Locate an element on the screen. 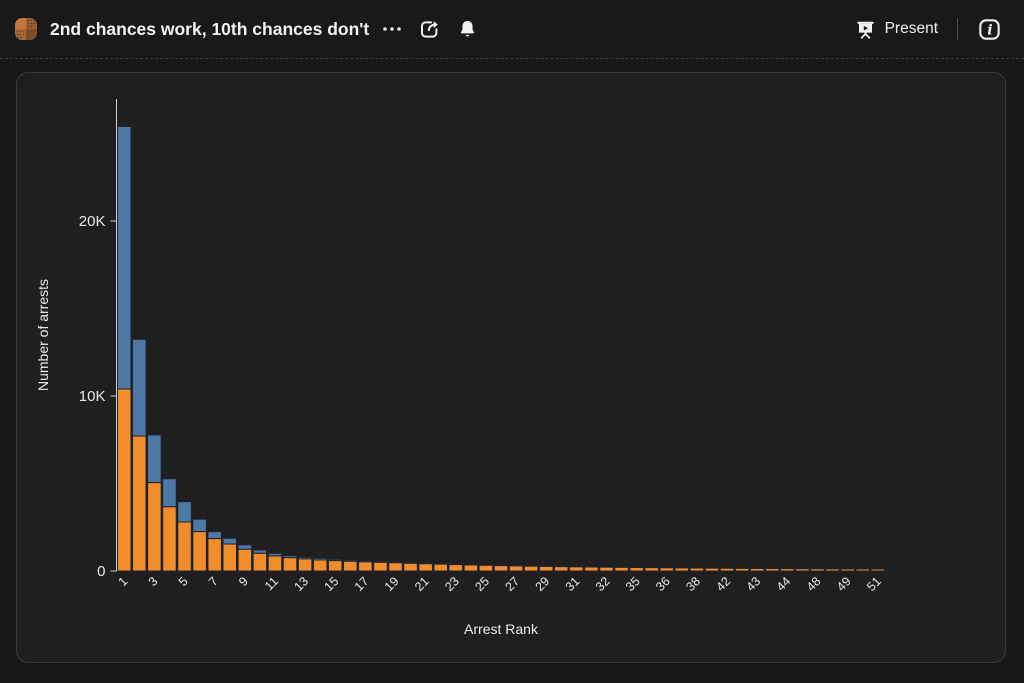  bar-11-orange-segment is located at coordinates (275, 563).